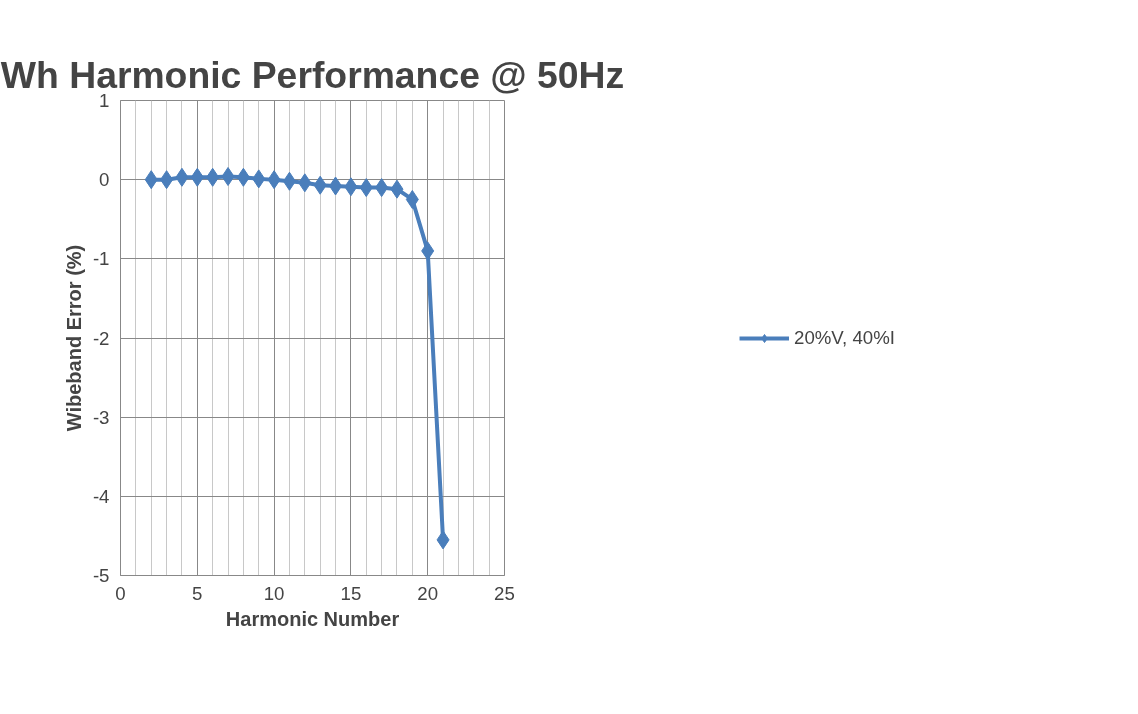 This screenshot has height=714, width=1138. What do you see at coordinates (104, 180) in the screenshot?
I see `y-tick-label: 0` at bounding box center [104, 180].